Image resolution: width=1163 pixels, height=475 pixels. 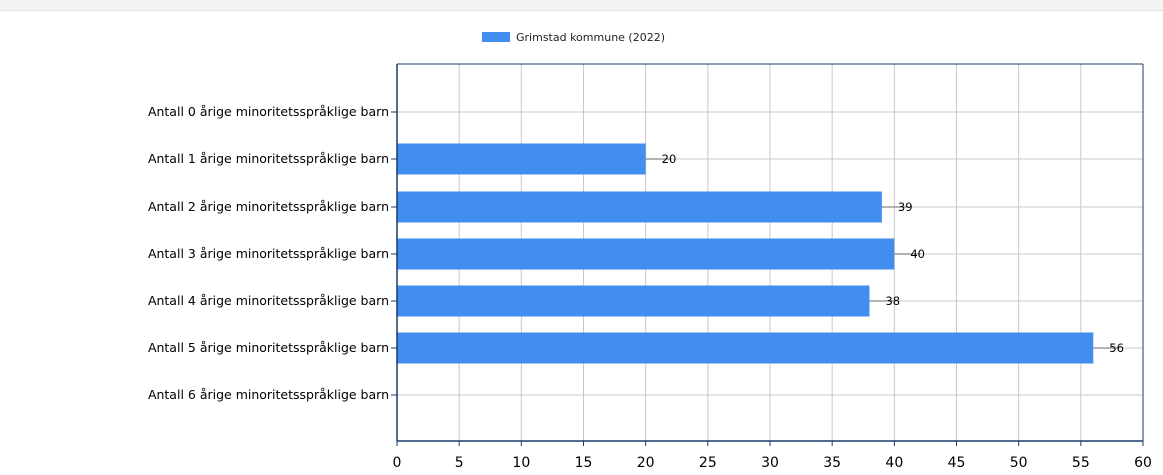 What do you see at coordinates (957, 463) in the screenshot?
I see `x-tick-label-45: 45` at bounding box center [957, 463].